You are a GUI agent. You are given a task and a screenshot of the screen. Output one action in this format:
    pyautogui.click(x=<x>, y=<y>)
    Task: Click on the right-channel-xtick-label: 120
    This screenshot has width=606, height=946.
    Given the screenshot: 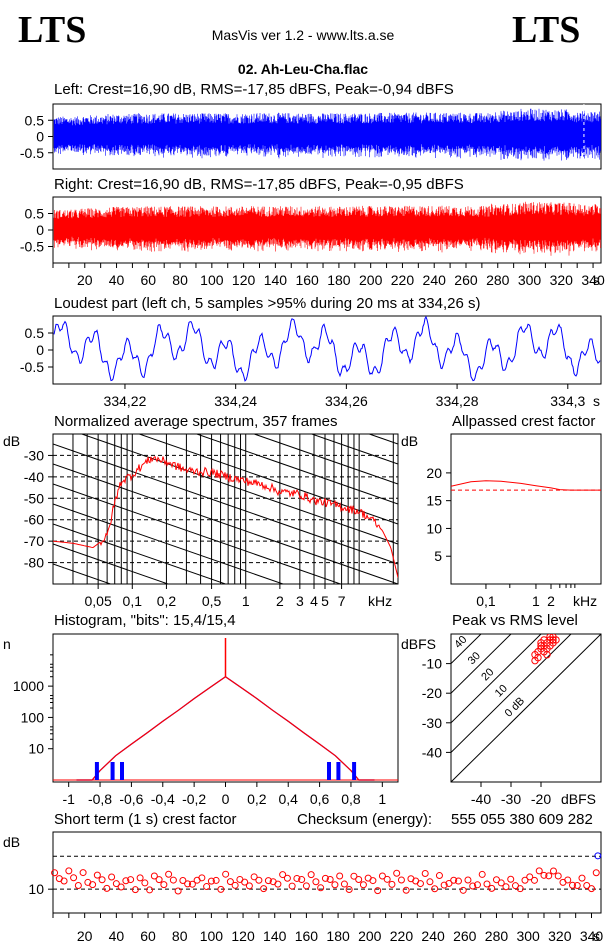 What is the action you would take?
    pyautogui.click(x=244, y=280)
    